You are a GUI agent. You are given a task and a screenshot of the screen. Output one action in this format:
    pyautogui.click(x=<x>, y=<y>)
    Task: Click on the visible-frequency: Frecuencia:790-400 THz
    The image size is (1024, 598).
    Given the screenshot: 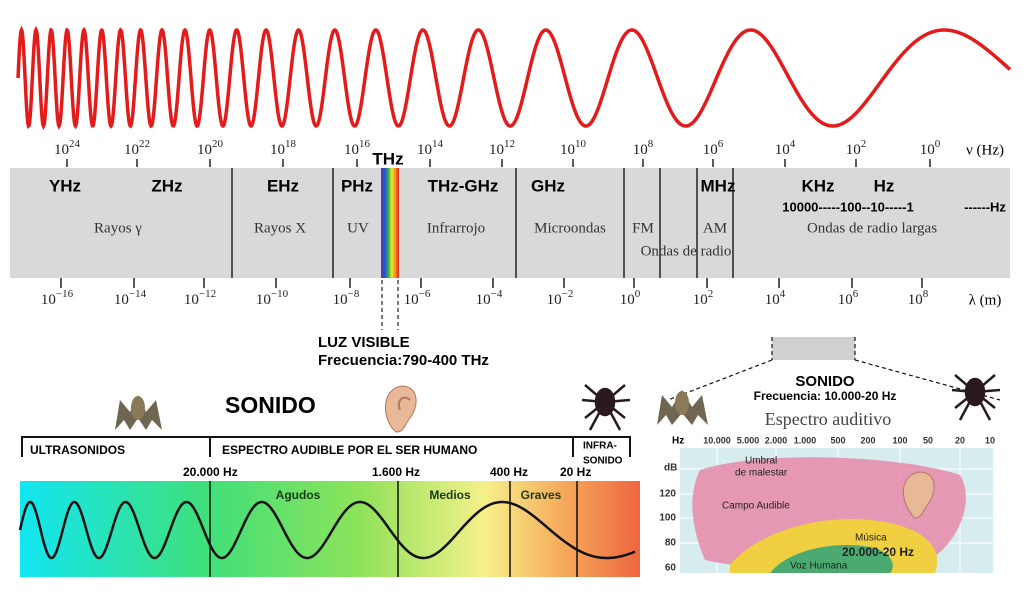 What is the action you would take?
    pyautogui.click(x=403, y=360)
    